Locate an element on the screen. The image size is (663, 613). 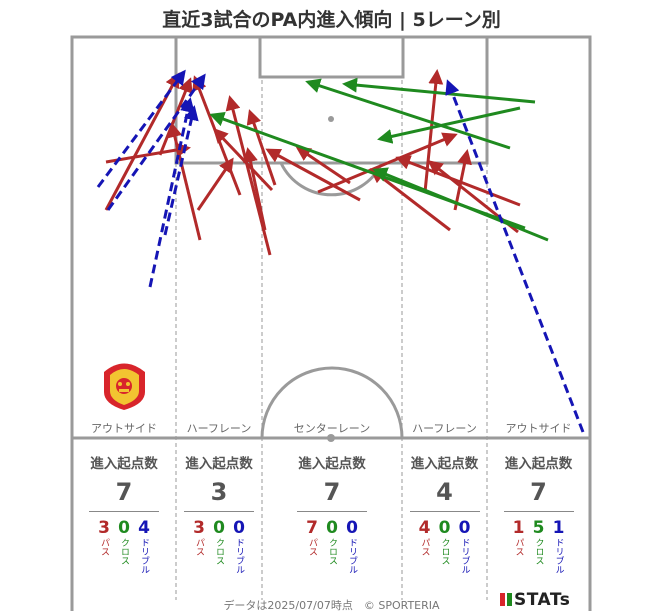
lane-stats-outside-right: 進入起点数 7 1 パス 5 クロス 1 ドリブル is located at coordinates (538, 513).